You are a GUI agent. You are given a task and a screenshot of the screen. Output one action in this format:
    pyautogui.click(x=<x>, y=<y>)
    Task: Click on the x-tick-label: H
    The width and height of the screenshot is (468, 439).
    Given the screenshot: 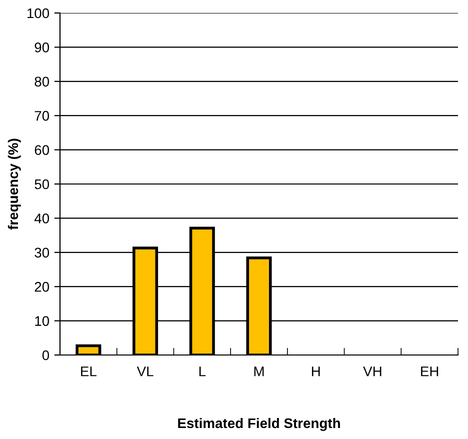 What is the action you would take?
    pyautogui.click(x=316, y=371)
    